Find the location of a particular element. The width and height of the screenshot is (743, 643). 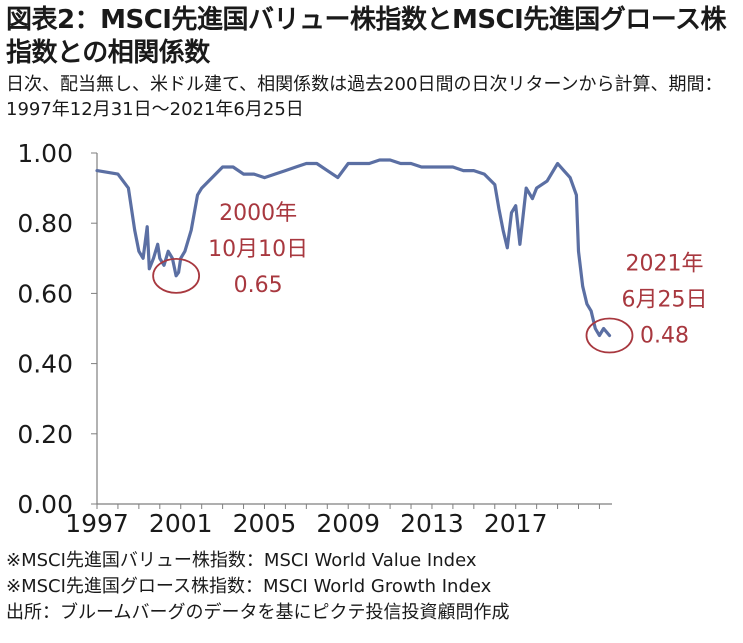

y-tick-label: 0.80 is located at coordinates (45, 223).